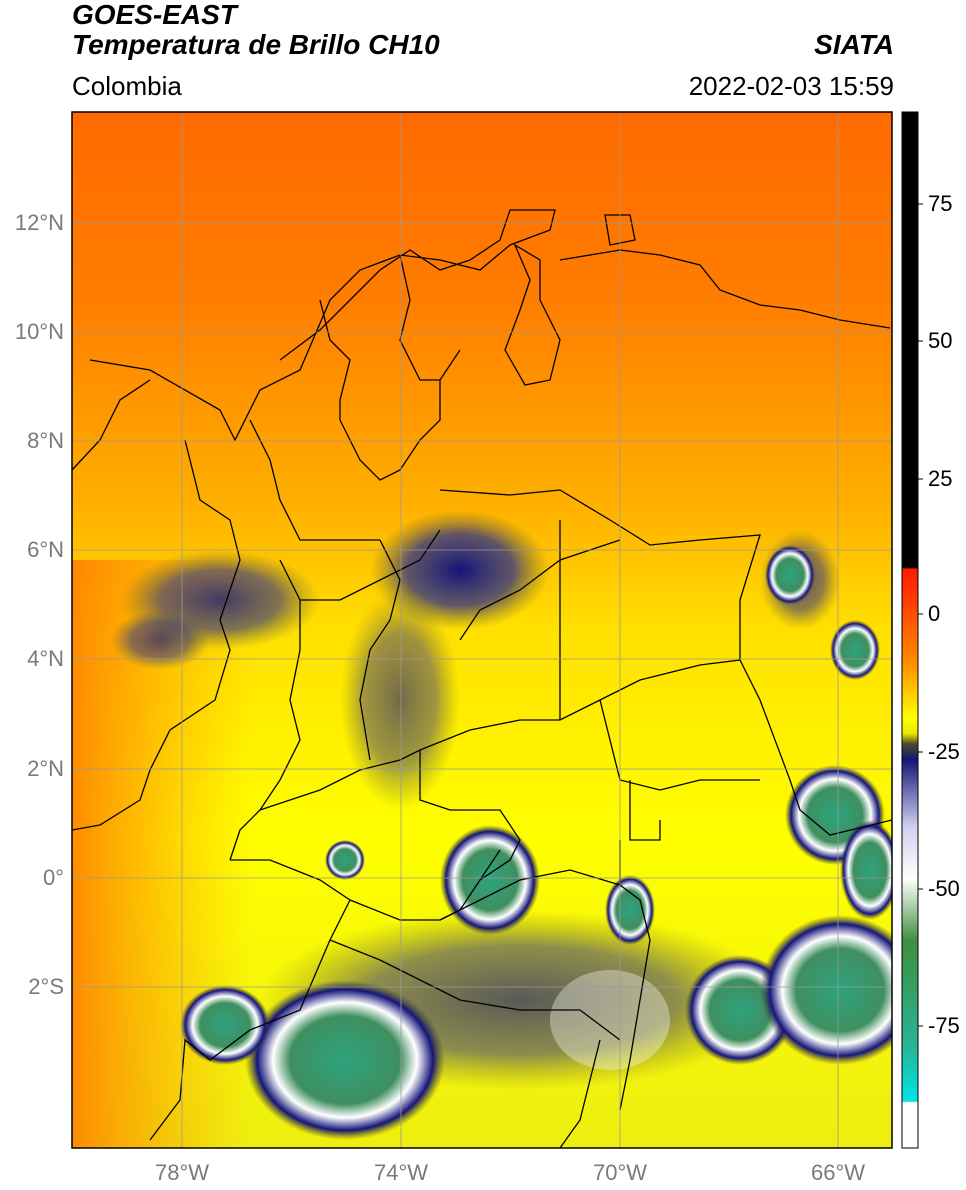  Describe the element at coordinates (256, 44) in the screenshot. I see `map-title-line2: Temperatura de Brillo CH10` at that location.